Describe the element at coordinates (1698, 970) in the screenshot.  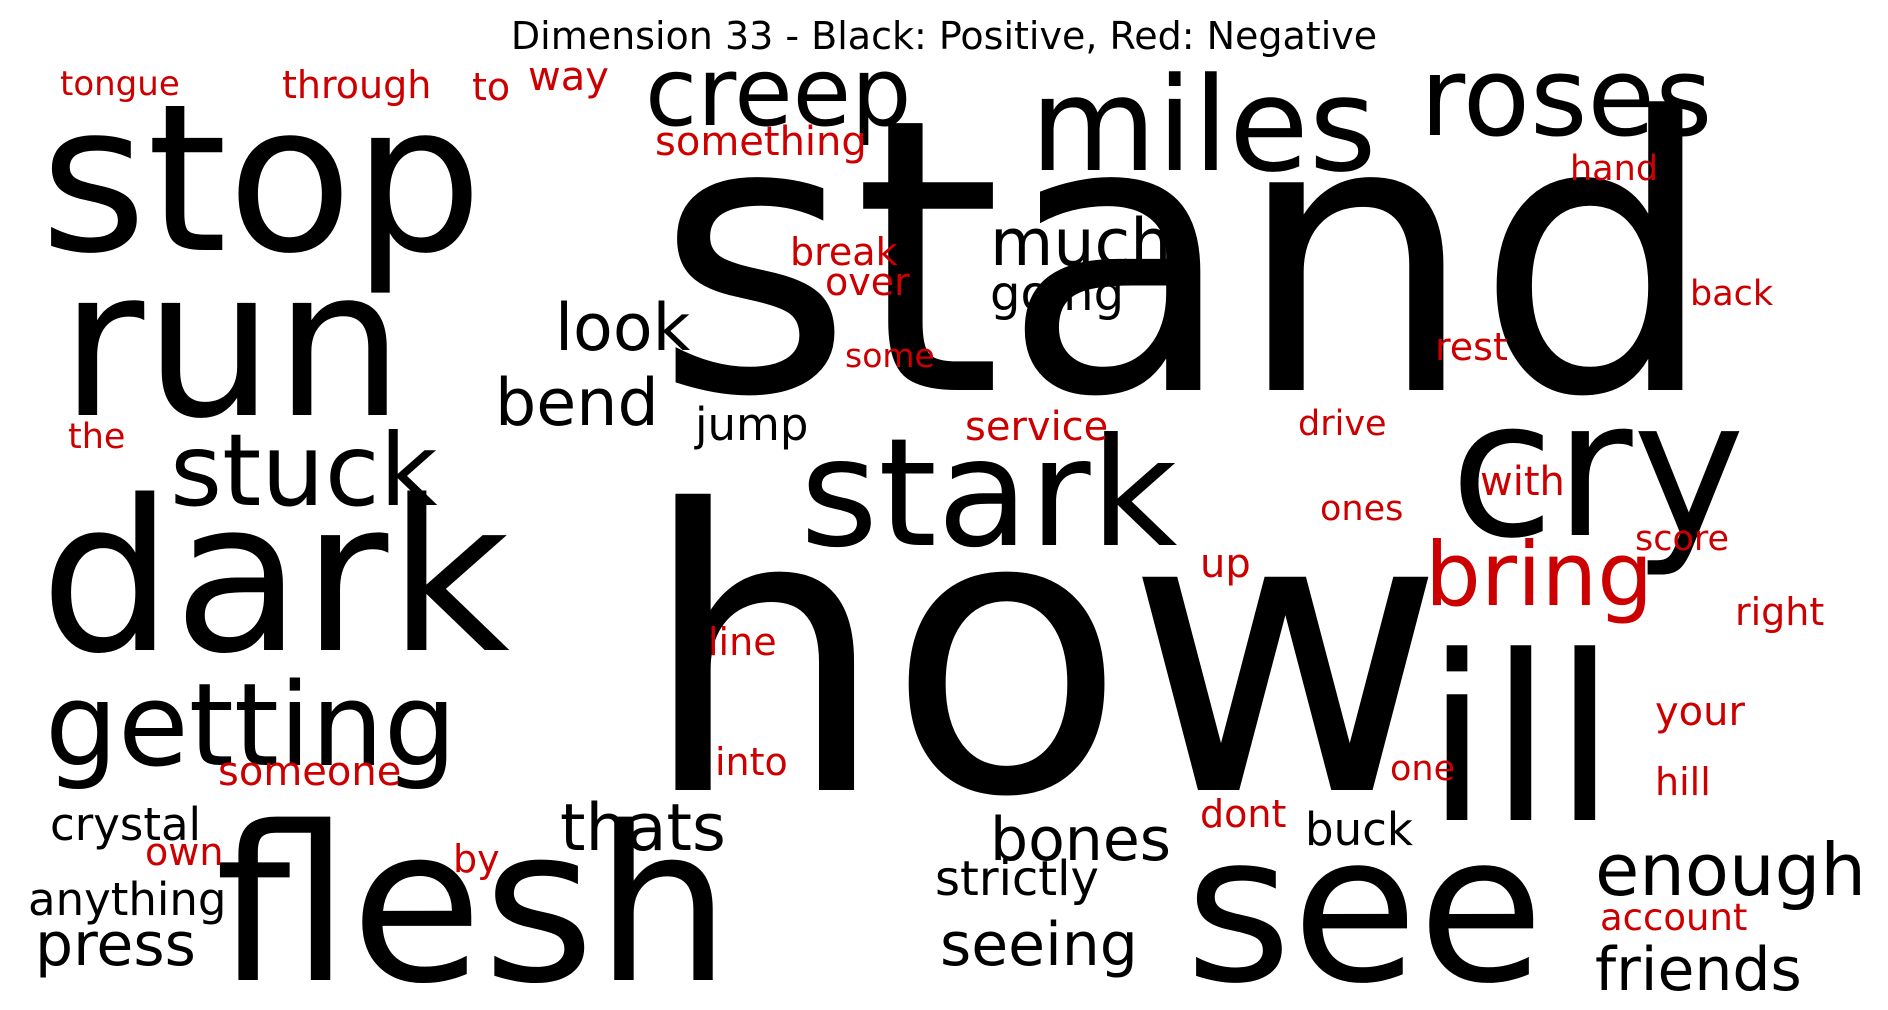
I see `word-friends: friends` at that location.